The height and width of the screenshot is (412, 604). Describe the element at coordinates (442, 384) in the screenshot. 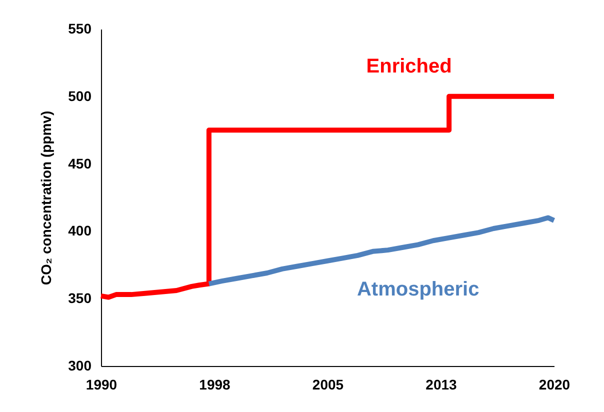

I see `x-tick-label: 2013` at that location.